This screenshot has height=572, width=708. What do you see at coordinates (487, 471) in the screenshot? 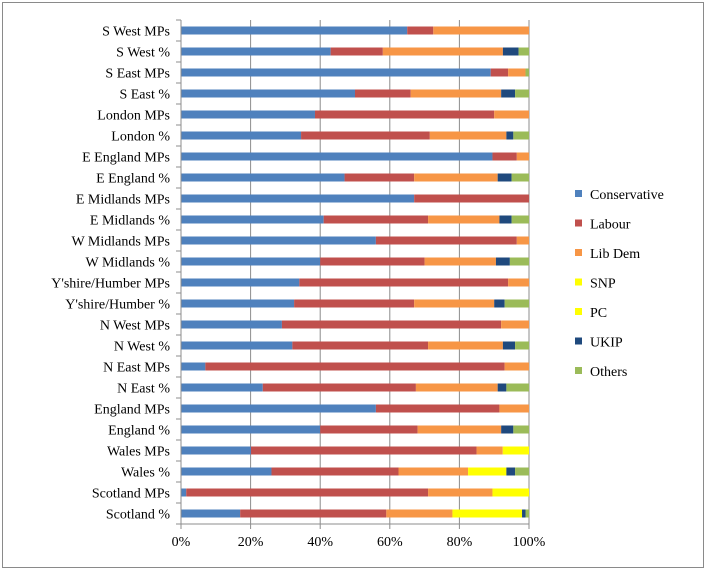
I see `bar-wales-pc` at bounding box center [487, 471].